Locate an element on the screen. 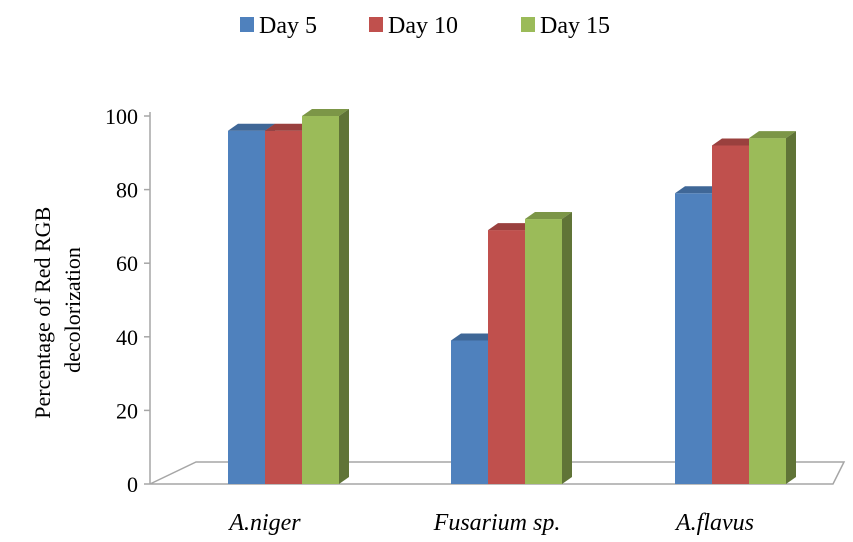 Image resolution: width=853 pixels, height=542 pixels. y-axis: 0 20 40 60 80 100 is located at coordinates (128, 300).